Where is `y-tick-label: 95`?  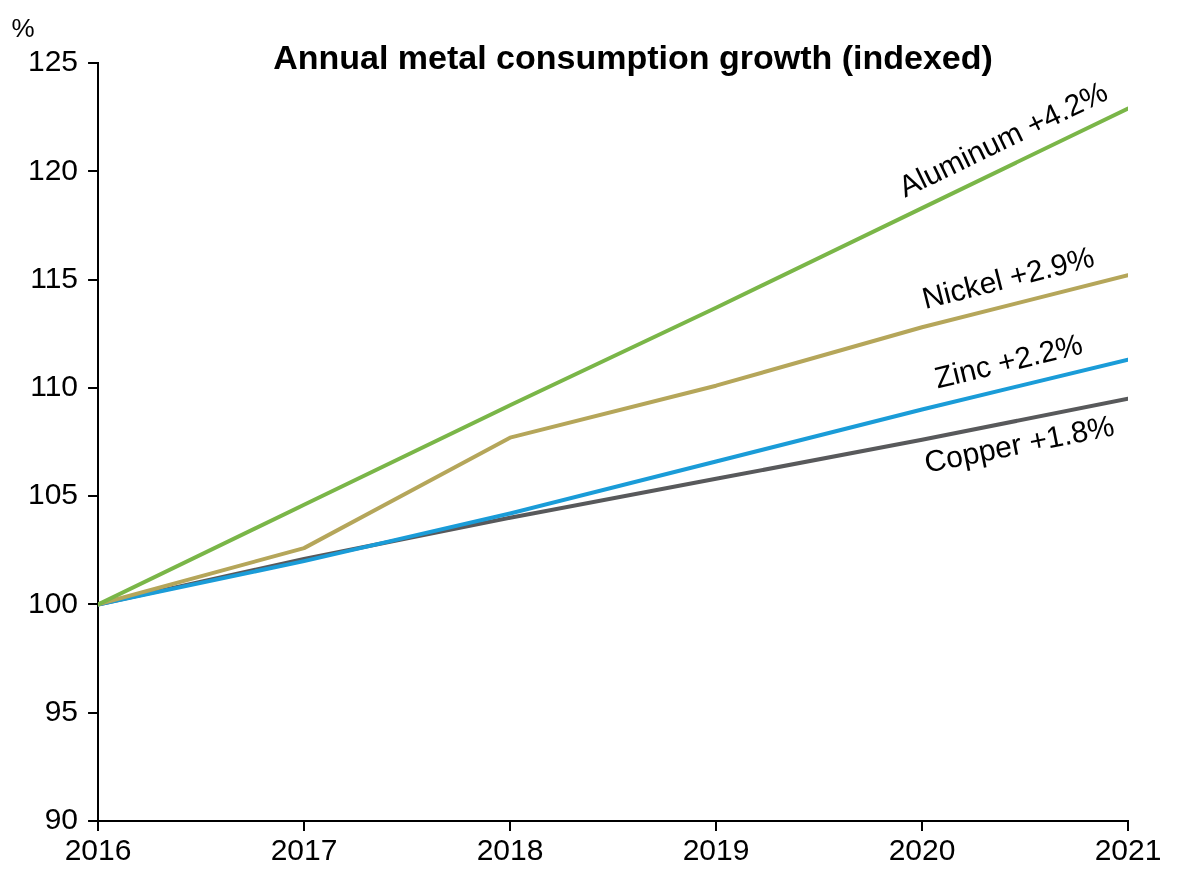
y-tick-label: 95 is located at coordinates (61, 710).